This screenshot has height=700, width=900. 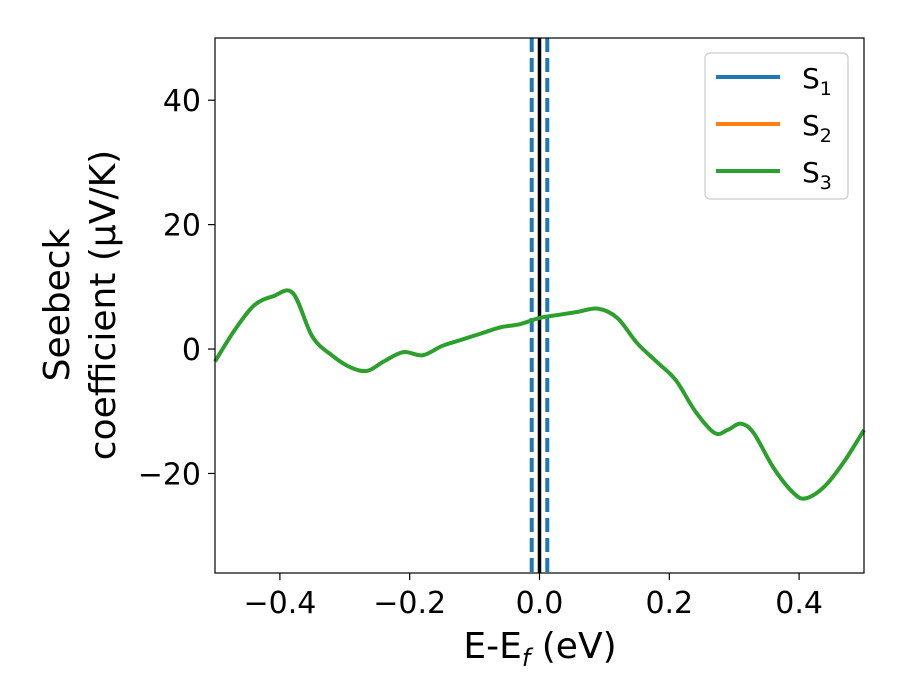 What do you see at coordinates (799, 603) in the screenshot?
I see `x-tick-label: 0.4` at bounding box center [799, 603].